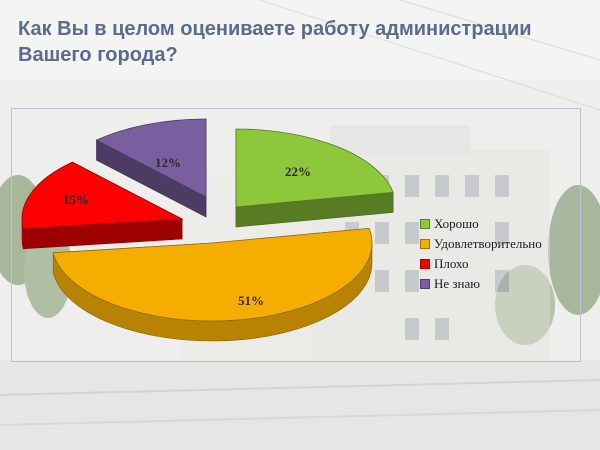 Image resolution: width=600 pixels, height=450 pixels. I want to click on legend-item-bad: Плохо, so click(481, 264).